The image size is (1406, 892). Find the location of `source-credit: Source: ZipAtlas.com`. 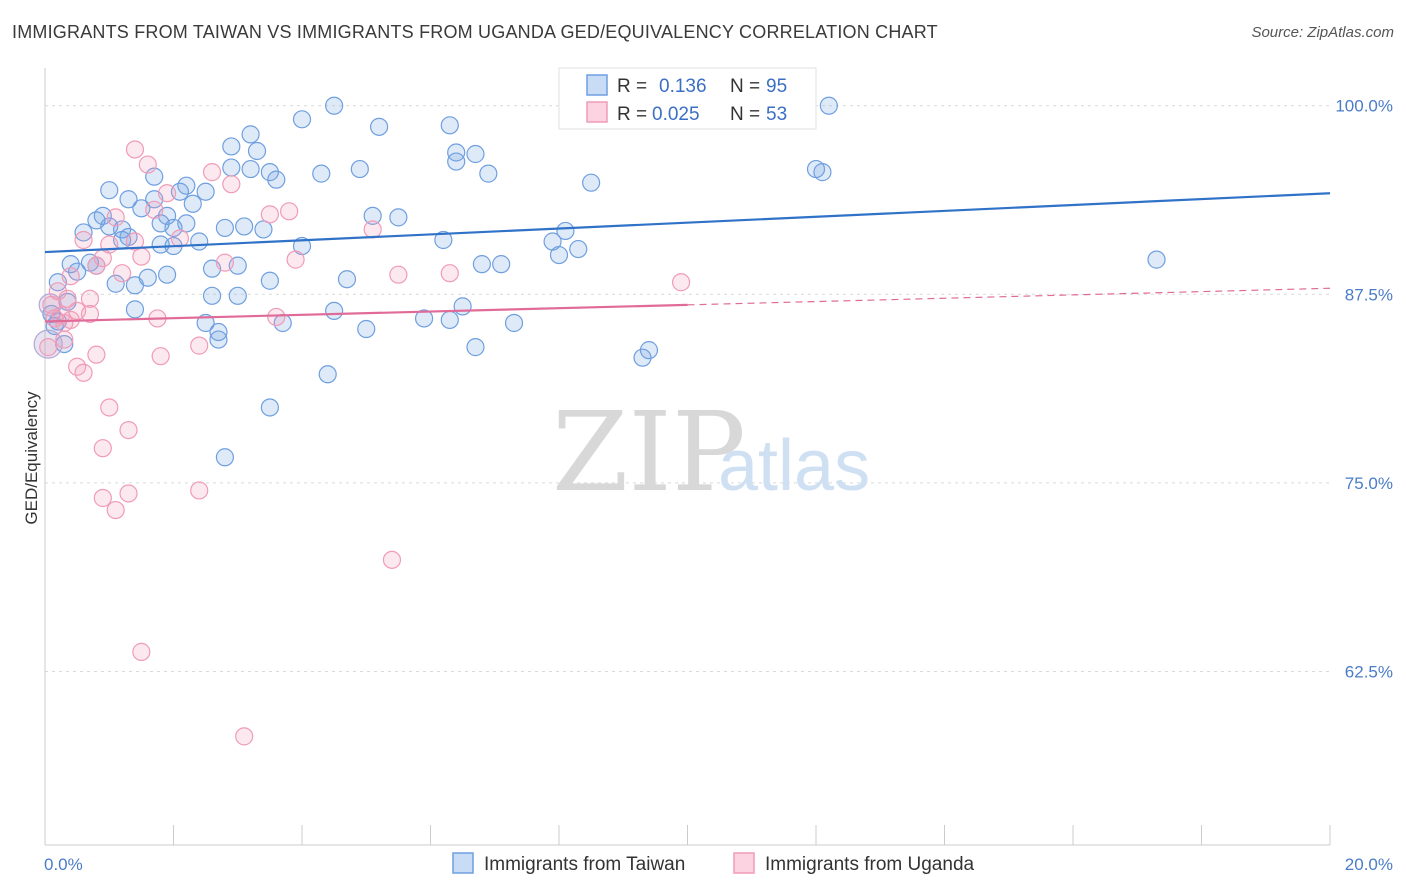

source-credit: Source: ZipAtlas.com is located at coordinates (1322, 32).